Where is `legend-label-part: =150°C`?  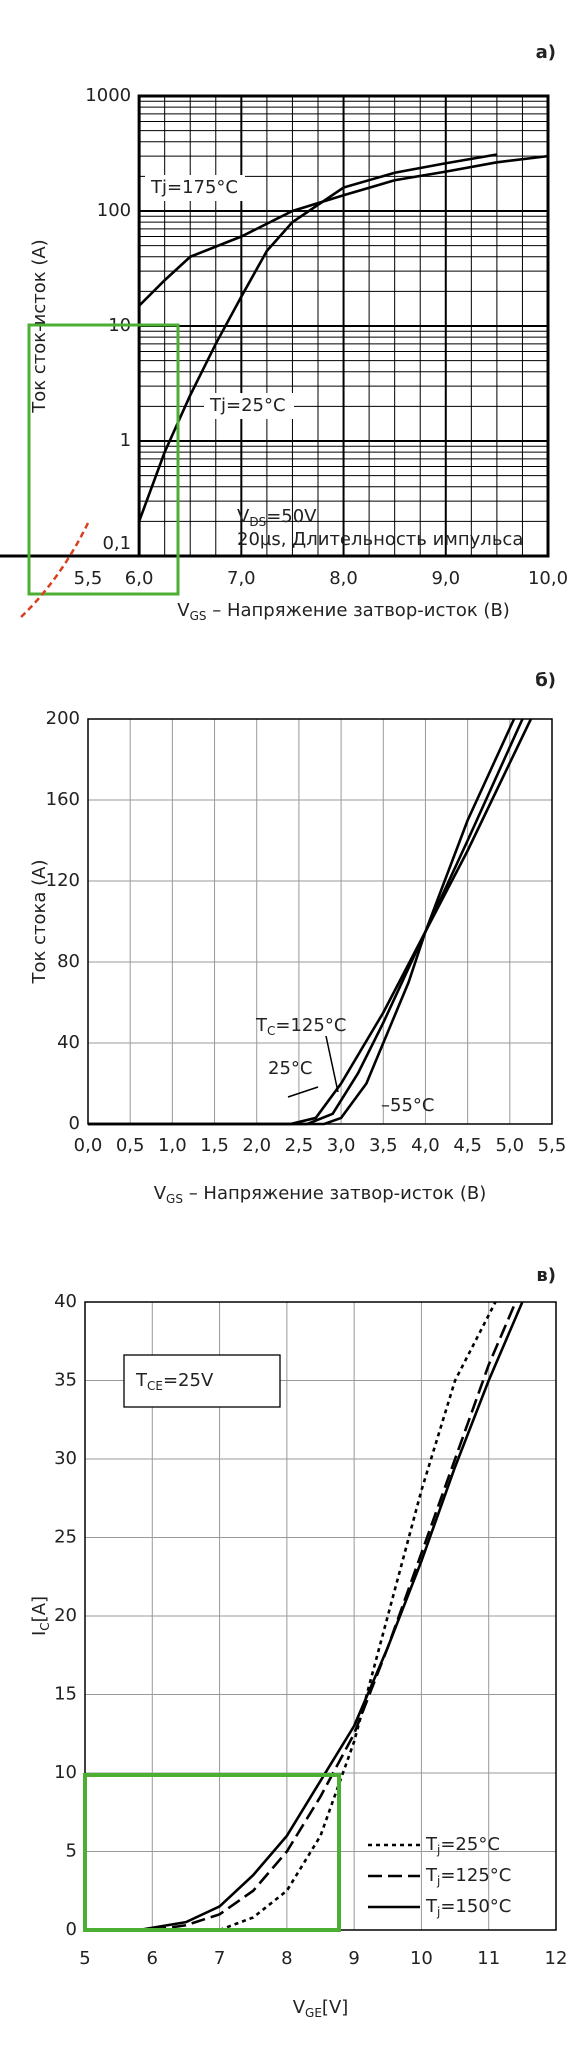 legend-label-part: =150°C is located at coordinates (475, 1906).